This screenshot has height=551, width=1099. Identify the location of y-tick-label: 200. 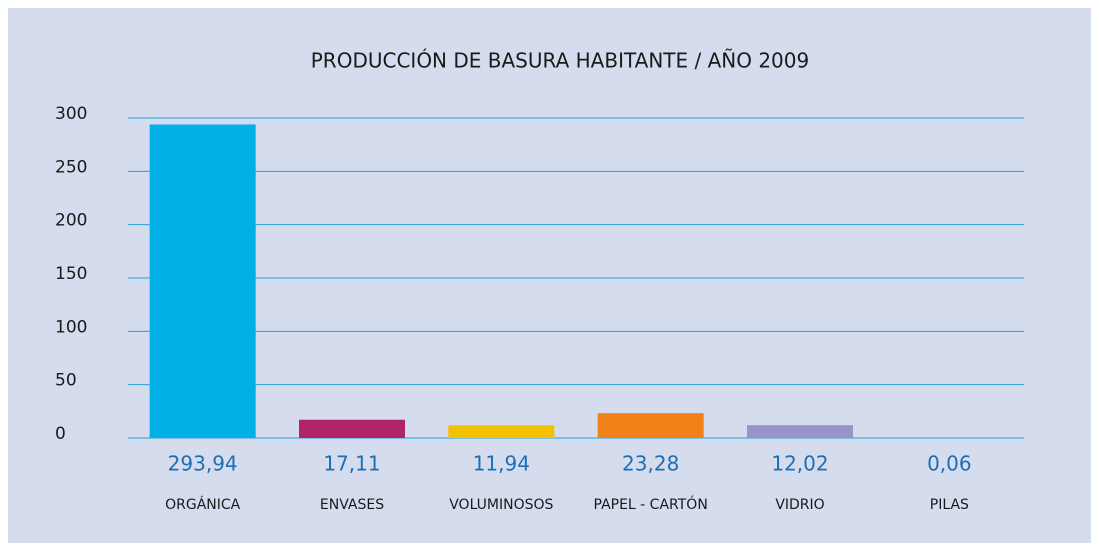
(71, 221).